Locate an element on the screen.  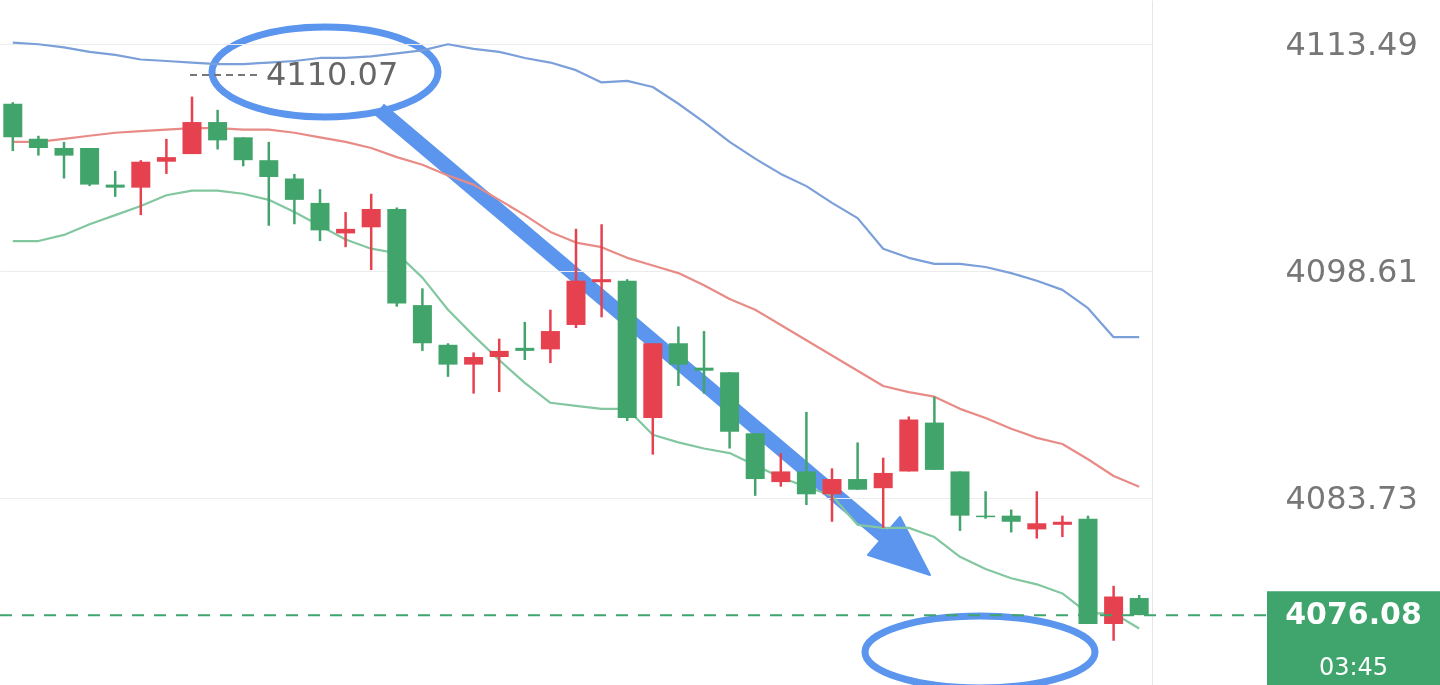
text: 03:45 is located at coordinates (1353, 667).